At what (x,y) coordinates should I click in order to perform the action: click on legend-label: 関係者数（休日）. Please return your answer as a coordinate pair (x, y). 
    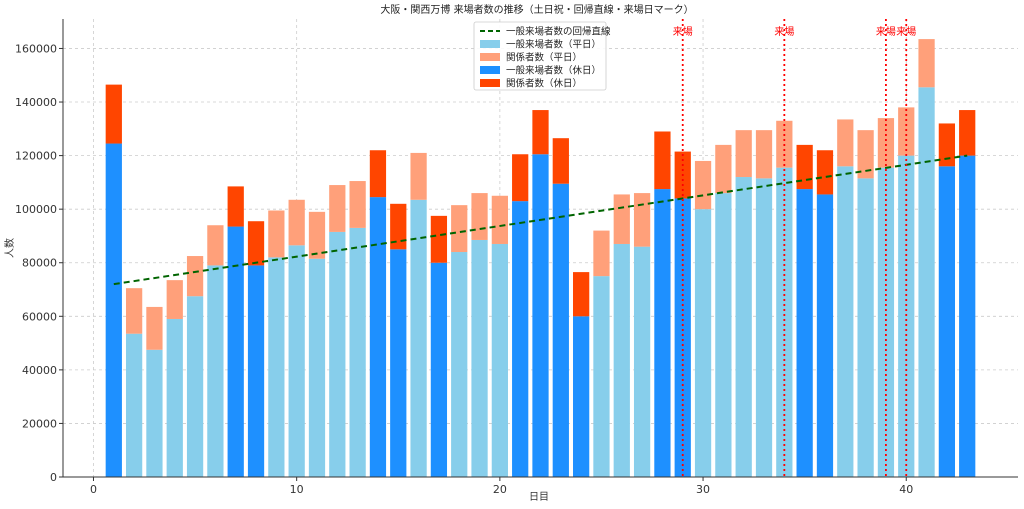
    Looking at the image, I should click on (544, 84).